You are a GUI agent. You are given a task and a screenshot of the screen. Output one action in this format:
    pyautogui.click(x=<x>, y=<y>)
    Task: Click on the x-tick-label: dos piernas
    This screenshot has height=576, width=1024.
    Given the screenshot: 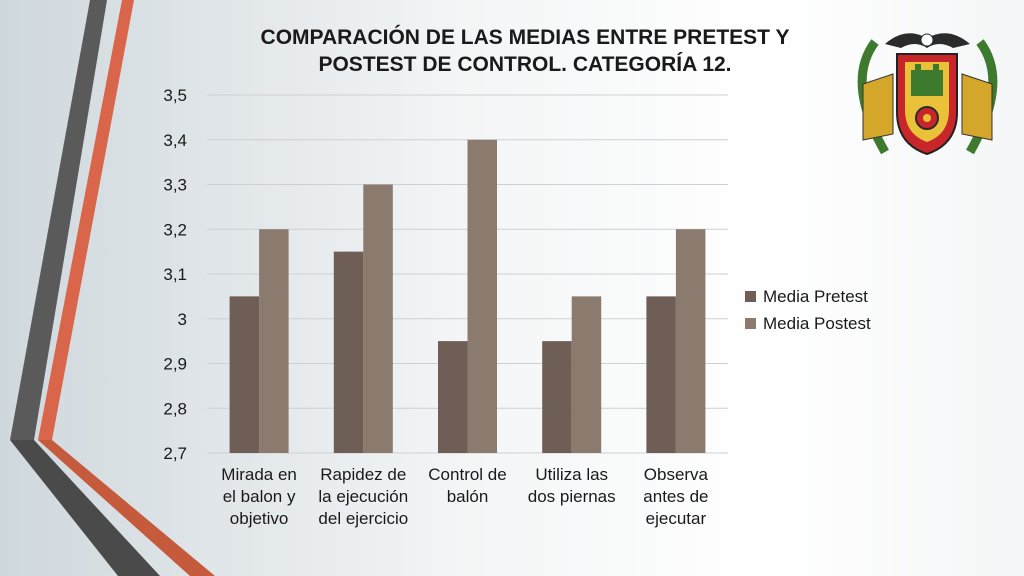 What is the action you would take?
    pyautogui.click(x=572, y=496)
    